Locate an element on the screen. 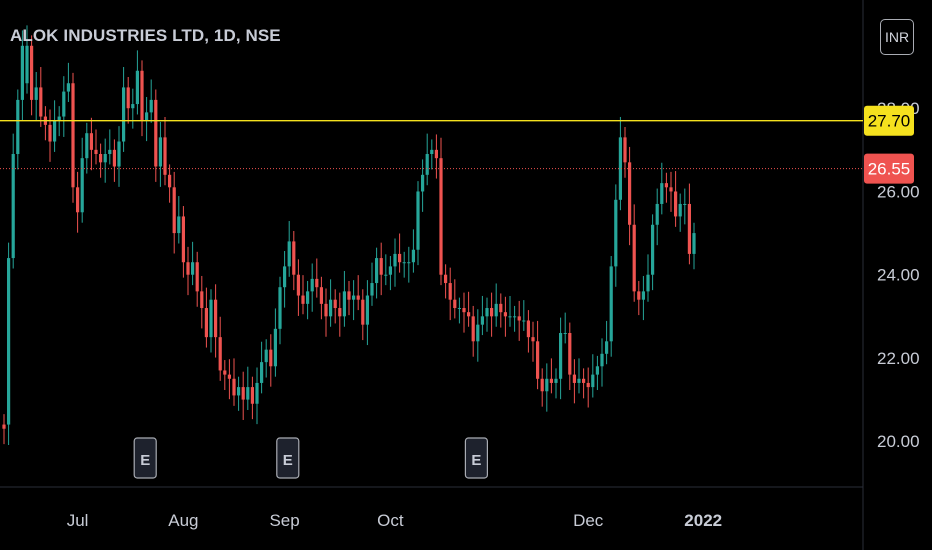 The width and height of the screenshot is (932, 550). earnings-badge is located at coordinates (476, 458).